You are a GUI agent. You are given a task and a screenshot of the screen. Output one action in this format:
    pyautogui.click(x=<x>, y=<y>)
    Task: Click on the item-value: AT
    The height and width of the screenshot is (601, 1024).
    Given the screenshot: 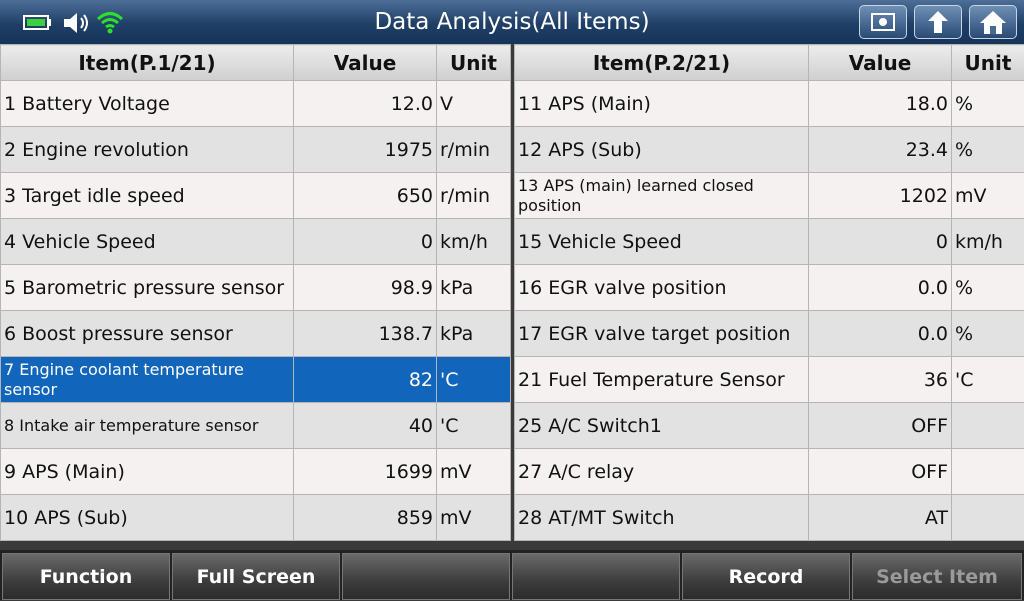 What is the action you would take?
    pyautogui.click(x=880, y=518)
    